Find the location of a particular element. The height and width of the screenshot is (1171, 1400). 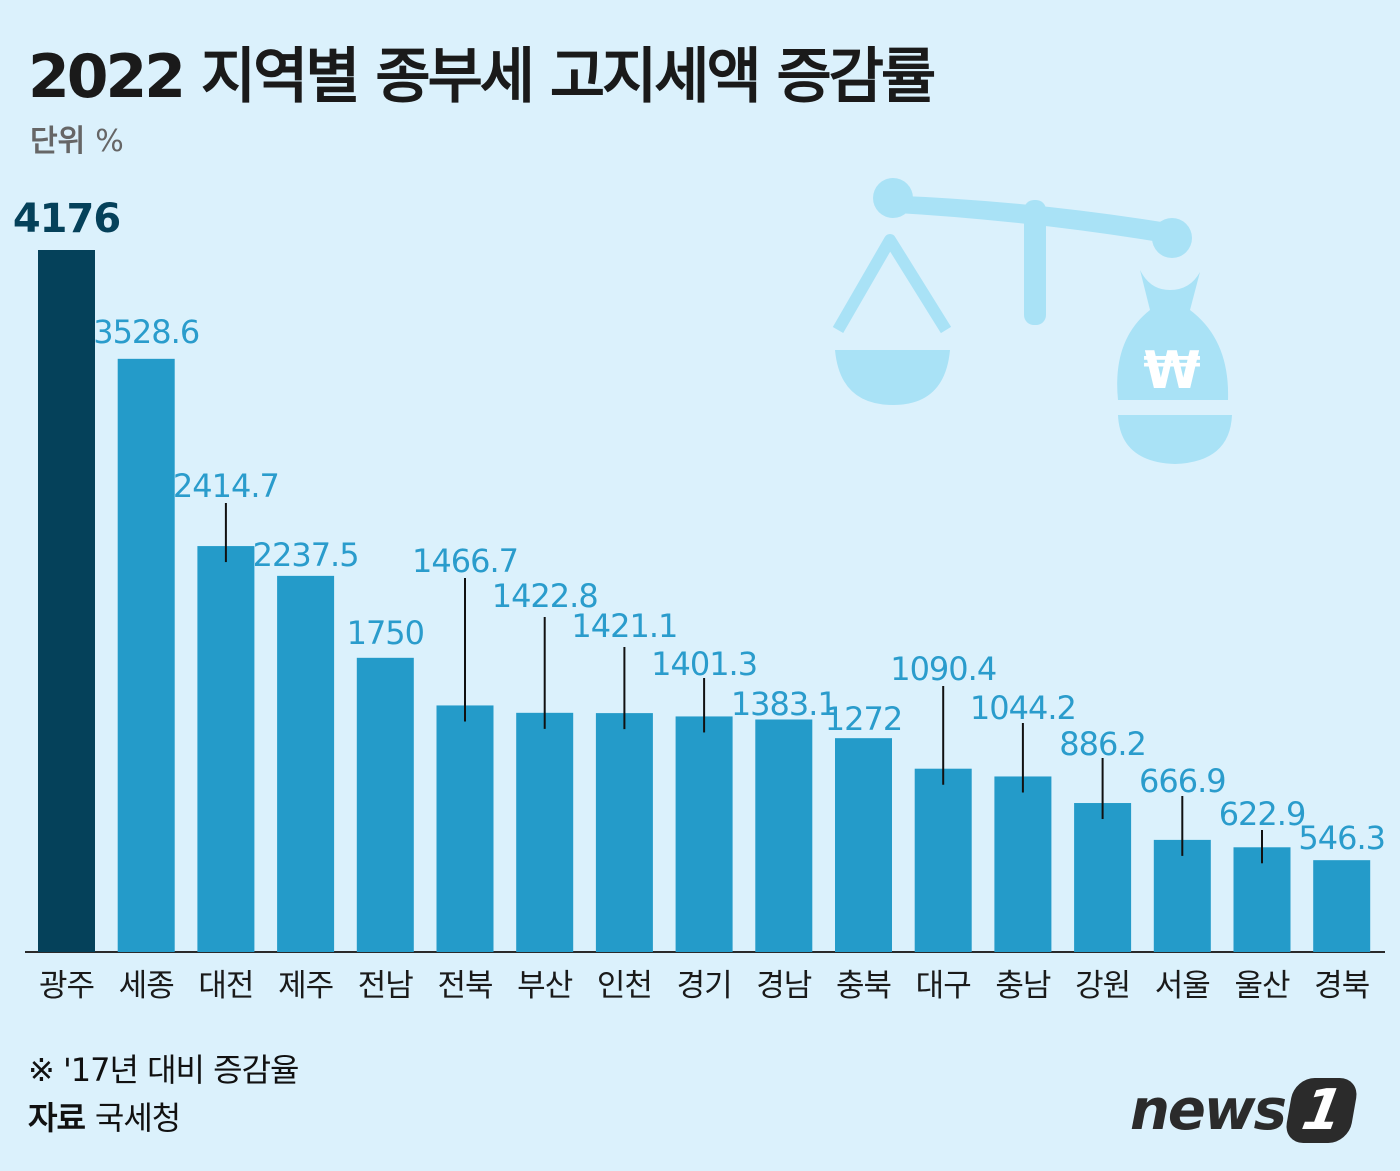

x-tick-label: 제주 is located at coordinates (305, 986).